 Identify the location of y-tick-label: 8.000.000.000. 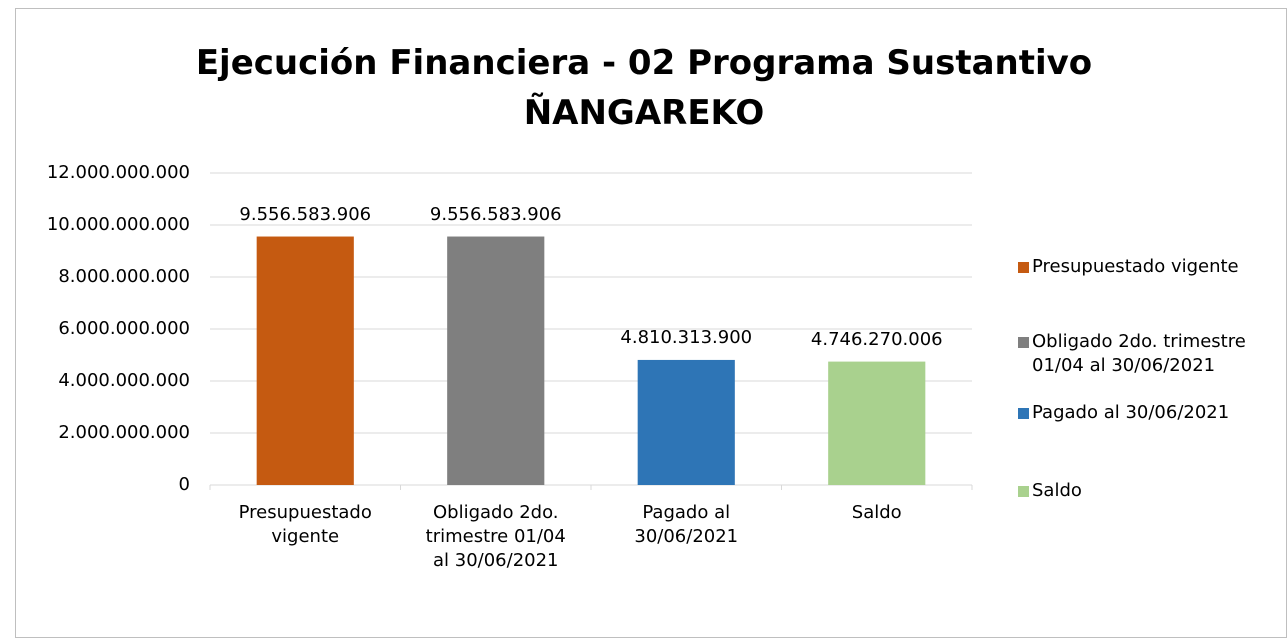
(124, 276).